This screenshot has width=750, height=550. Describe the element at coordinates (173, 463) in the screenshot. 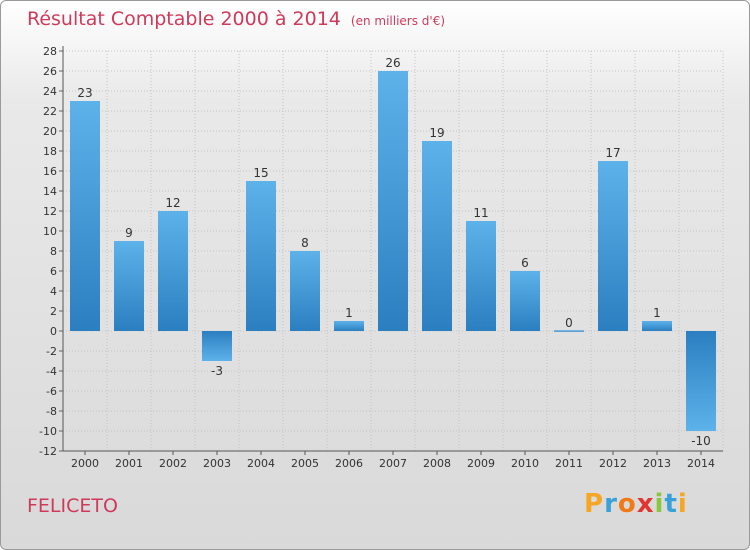

I see `x-tick-label: 2002` at that location.